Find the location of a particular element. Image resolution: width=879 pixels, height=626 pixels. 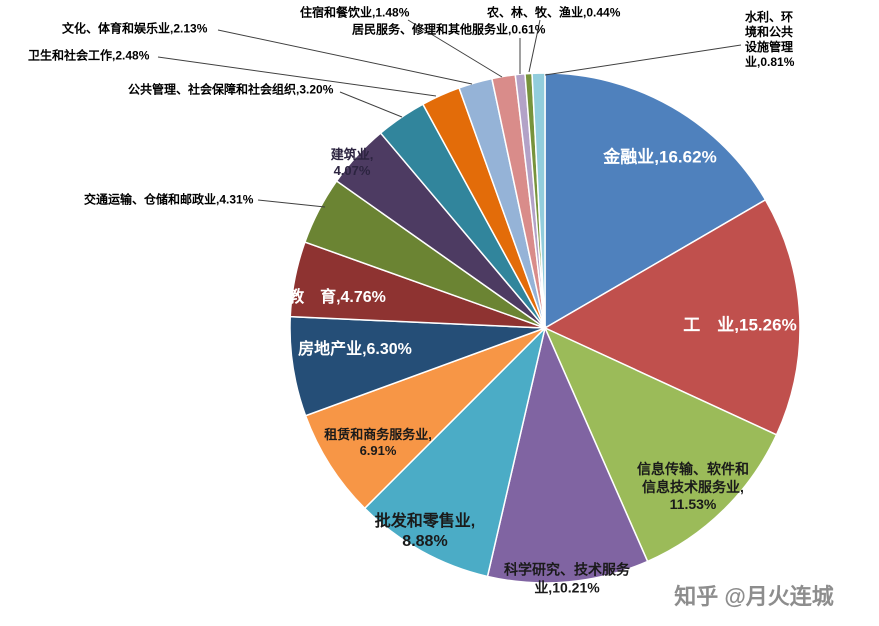

leader-line-文化、体育和娱乐业 is located at coordinates (345, 57).